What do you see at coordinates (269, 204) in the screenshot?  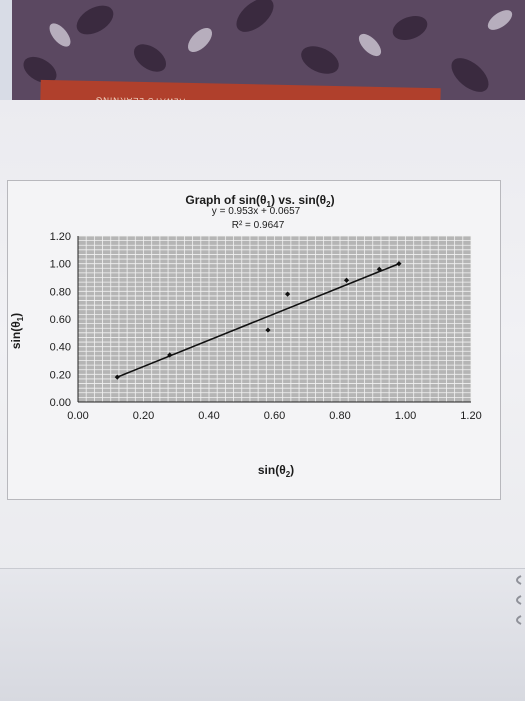 I see `chart-title-sub1: 1` at bounding box center [269, 204].